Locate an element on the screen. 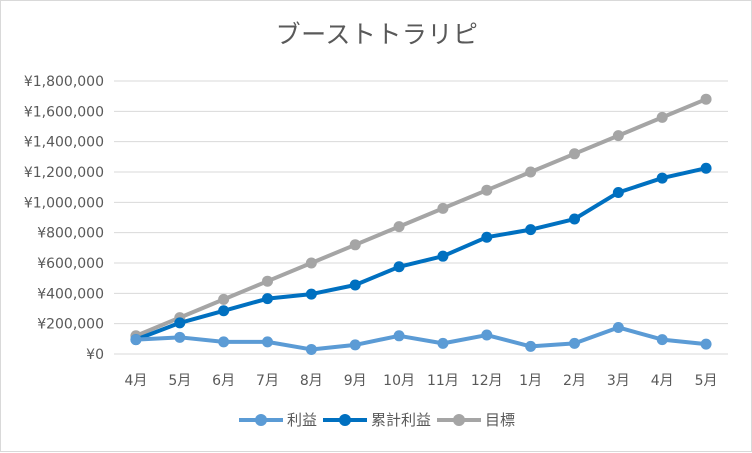 The width and height of the screenshot is (752, 453). x-tick-label: 10月 is located at coordinates (399, 381).